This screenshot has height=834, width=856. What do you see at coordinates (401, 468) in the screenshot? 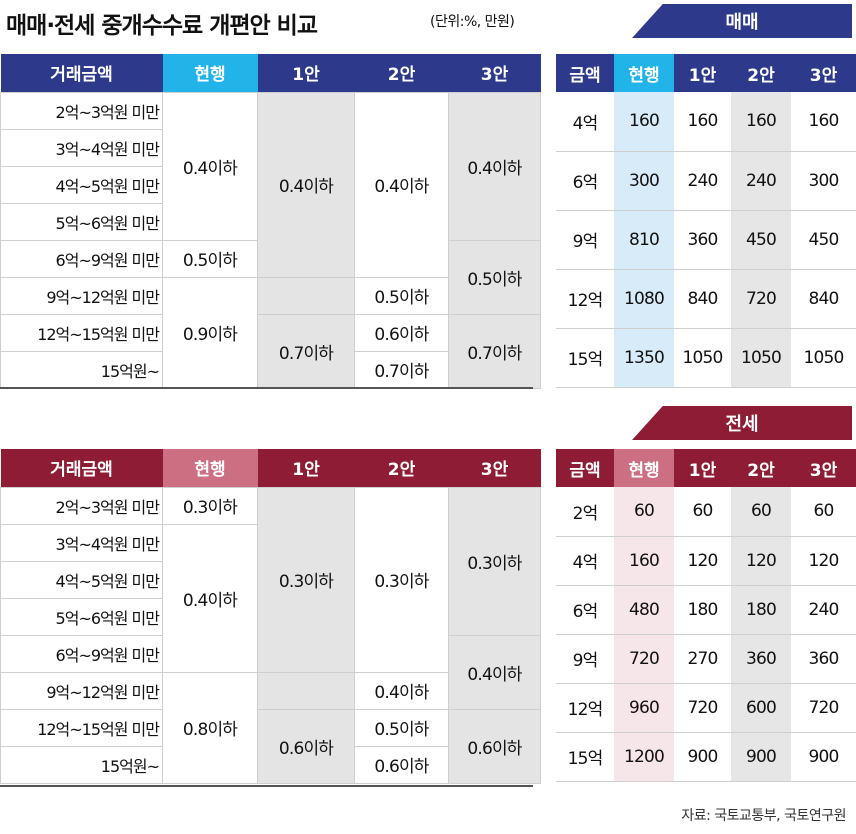
I see `header-plan2: 2안` at bounding box center [401, 468].